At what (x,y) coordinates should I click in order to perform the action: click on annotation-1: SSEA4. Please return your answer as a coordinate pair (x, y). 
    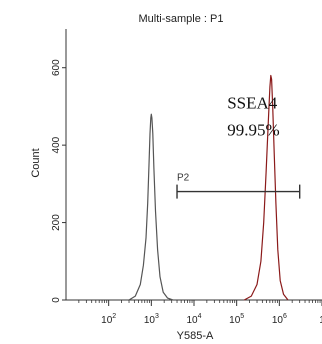
    Looking at the image, I should click on (252, 102).